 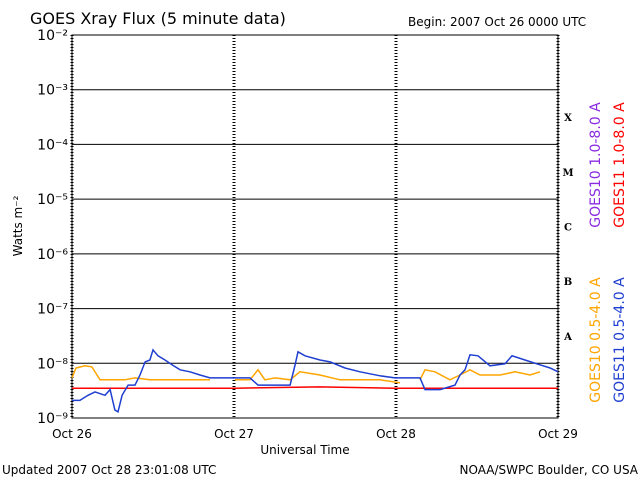 I want to click on chart-title: GOES Xray Flux (5 minute data), so click(x=158, y=18).